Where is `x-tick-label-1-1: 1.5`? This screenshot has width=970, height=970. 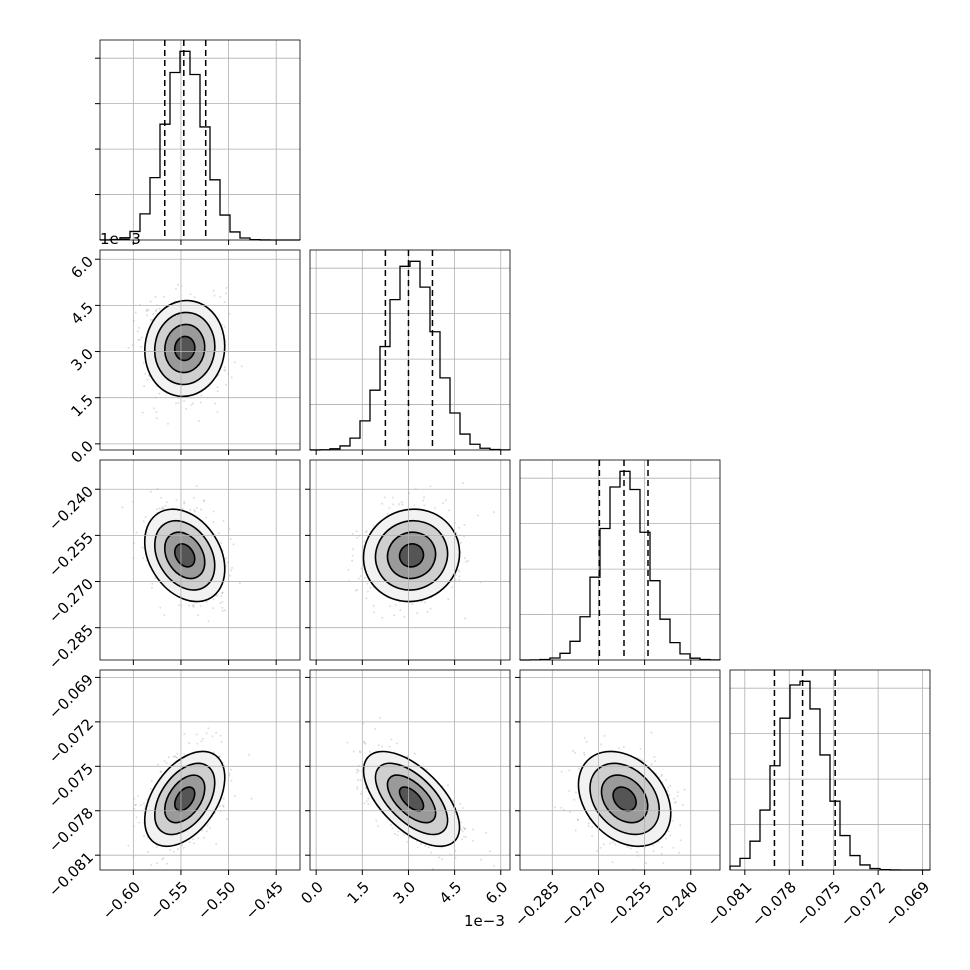 x-tick-label-1-1: 1.5 is located at coordinates (358, 893).